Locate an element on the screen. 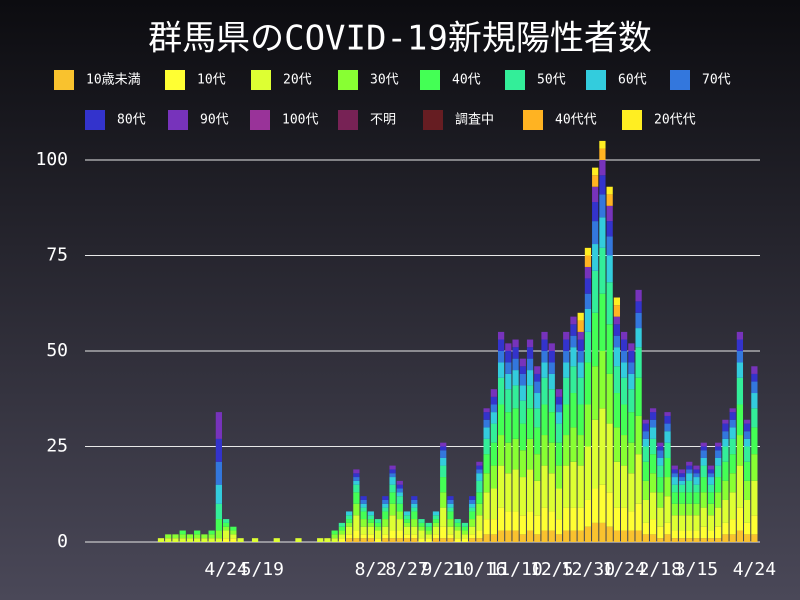 The height and width of the screenshot is (600, 800). legend-label: 20代代 is located at coordinates (675, 120).